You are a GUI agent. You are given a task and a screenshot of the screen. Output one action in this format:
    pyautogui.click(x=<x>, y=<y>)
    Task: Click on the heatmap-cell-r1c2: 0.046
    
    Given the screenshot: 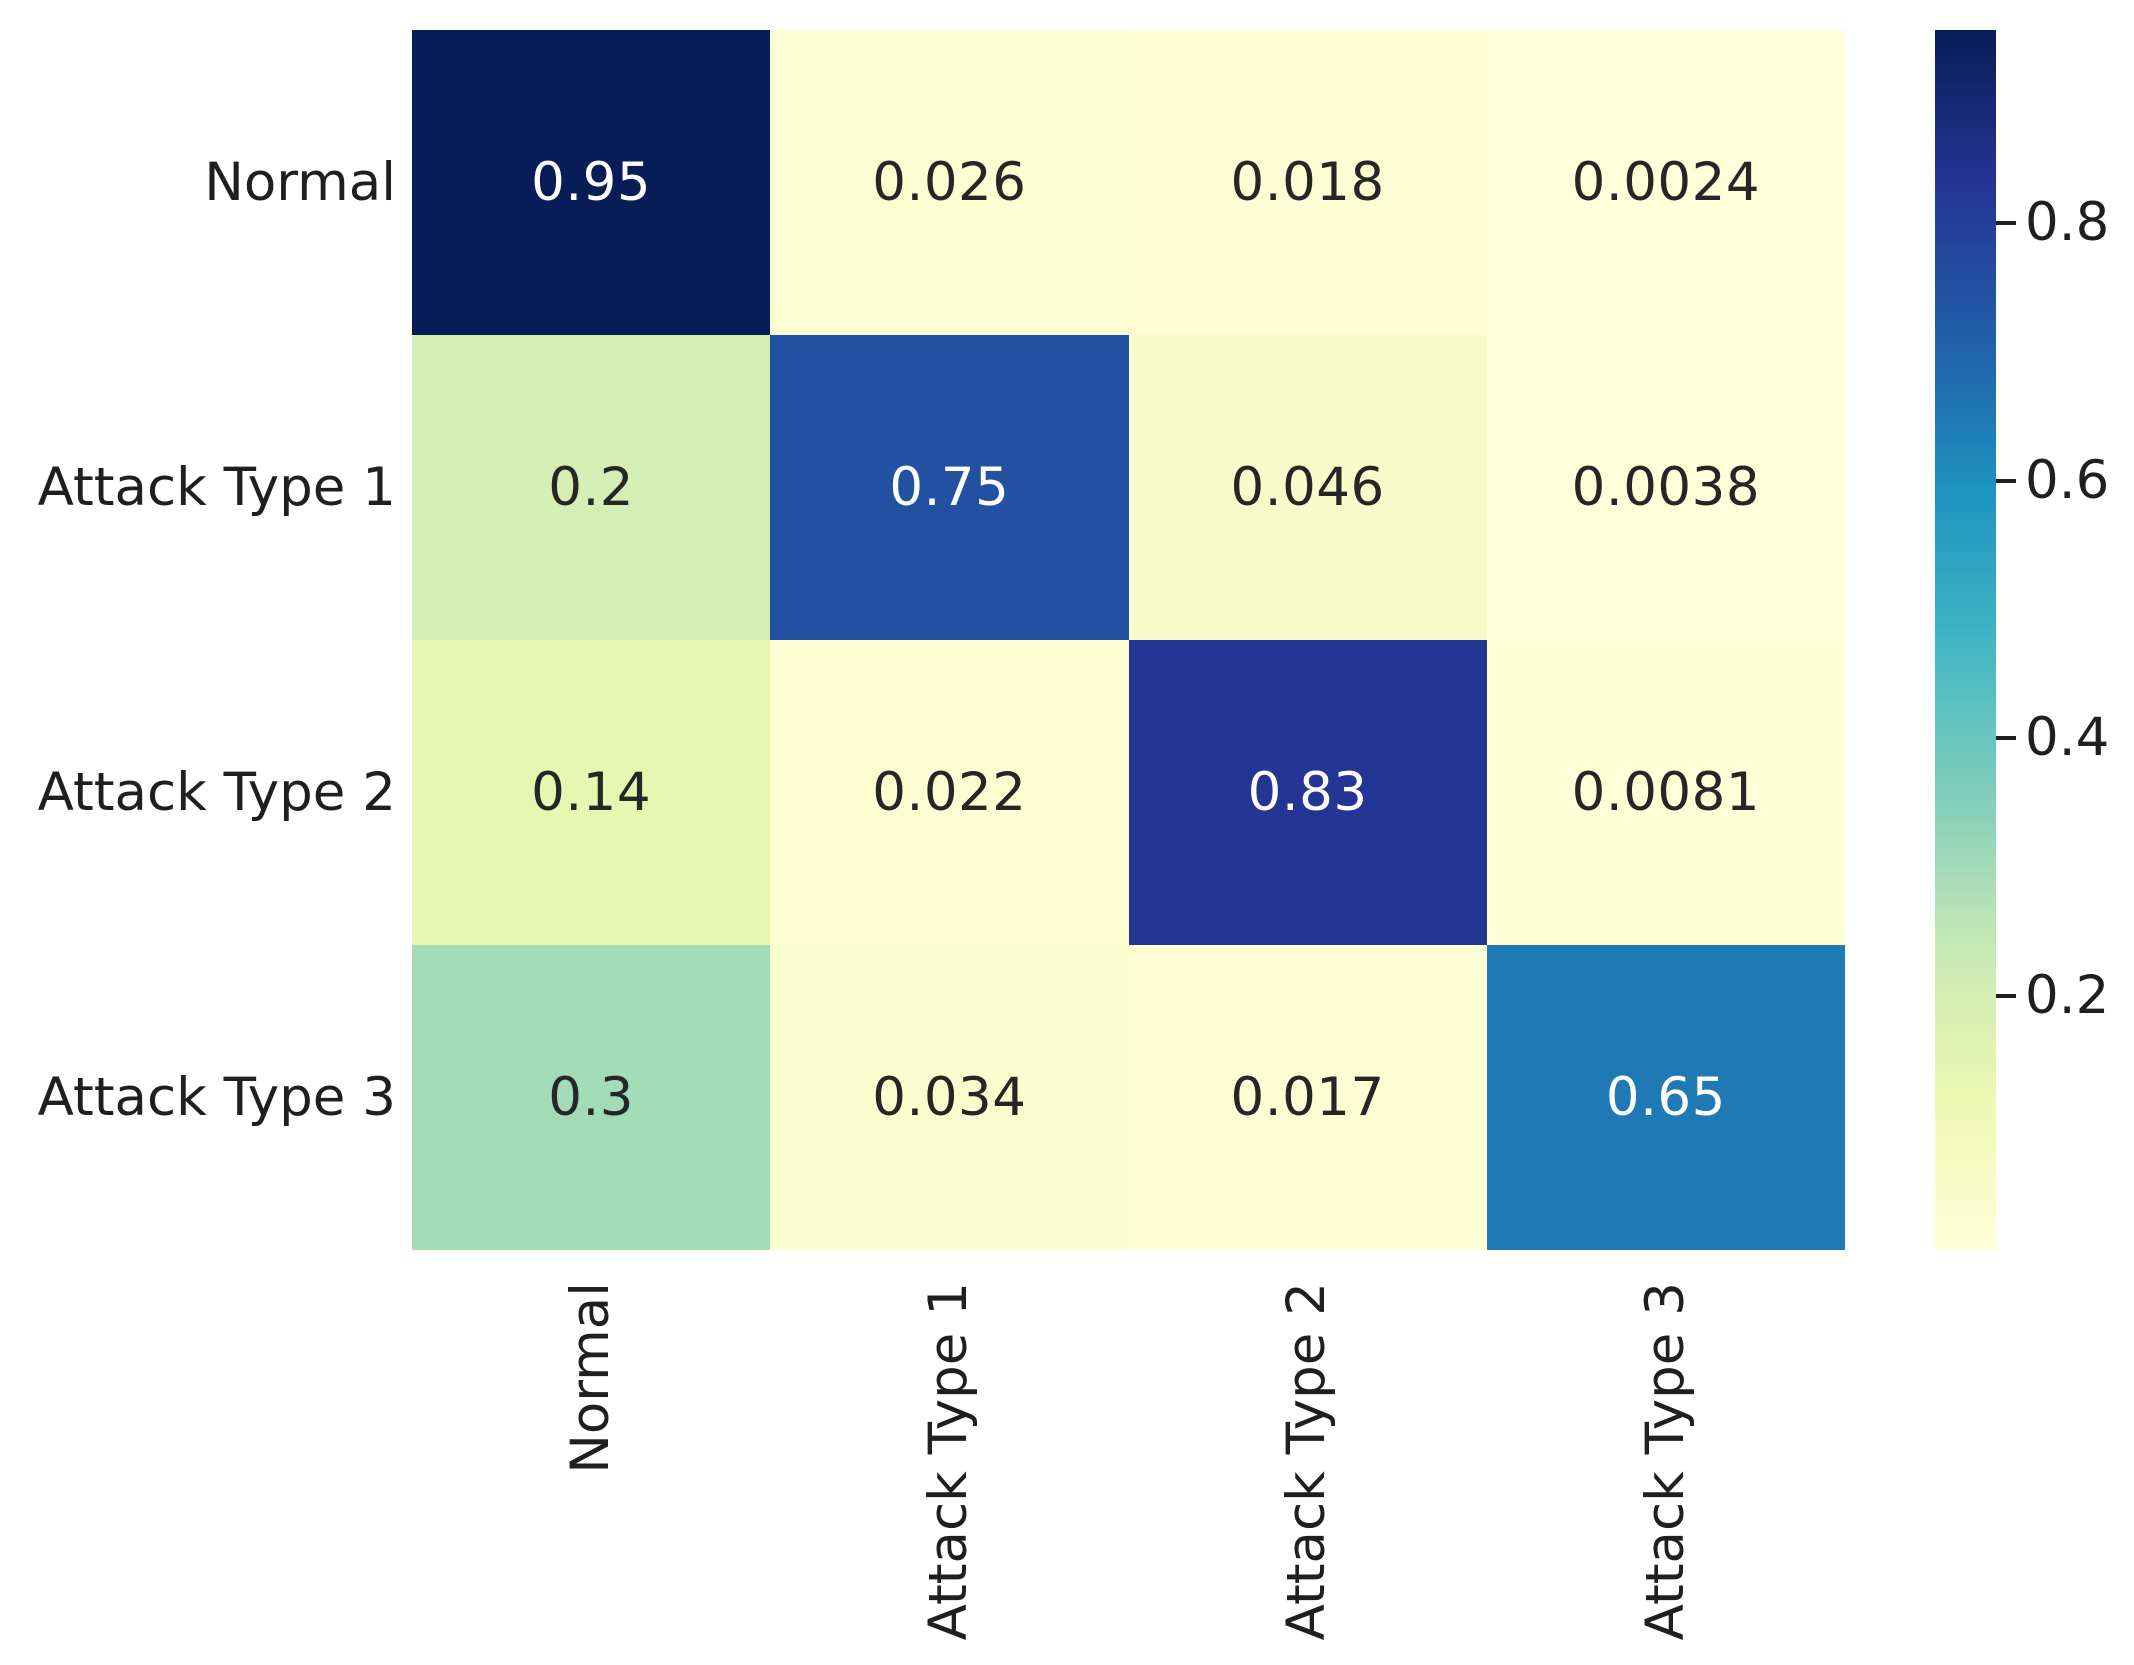 What is the action you would take?
    pyautogui.click(x=1307, y=487)
    